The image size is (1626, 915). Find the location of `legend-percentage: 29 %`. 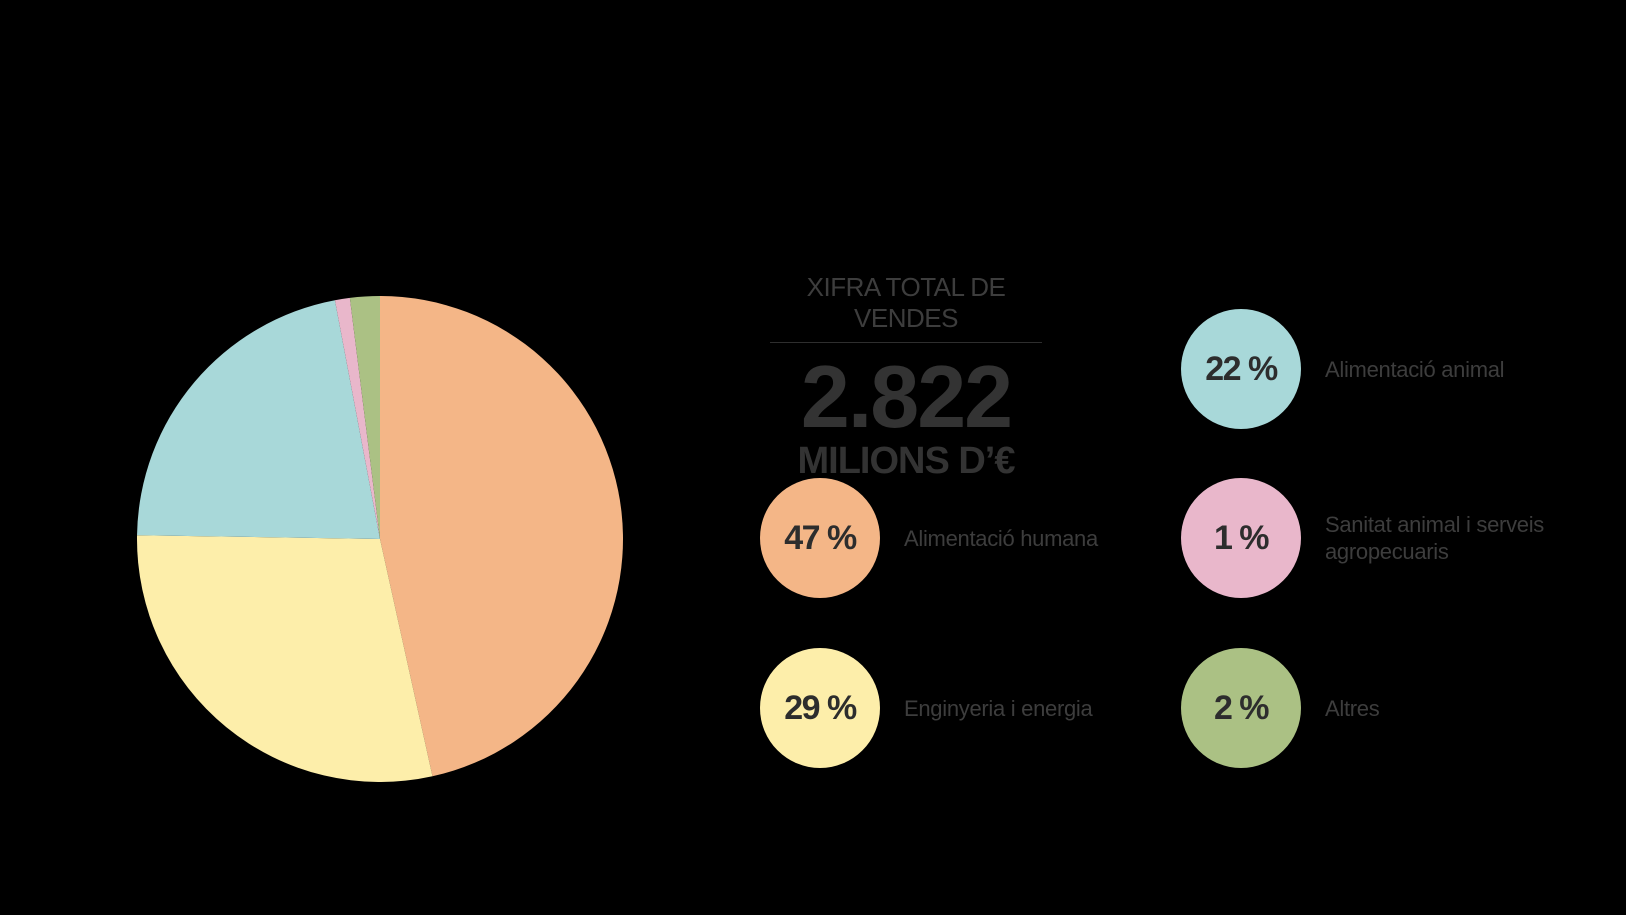

legend-percentage: 29 % is located at coordinates (820, 707).